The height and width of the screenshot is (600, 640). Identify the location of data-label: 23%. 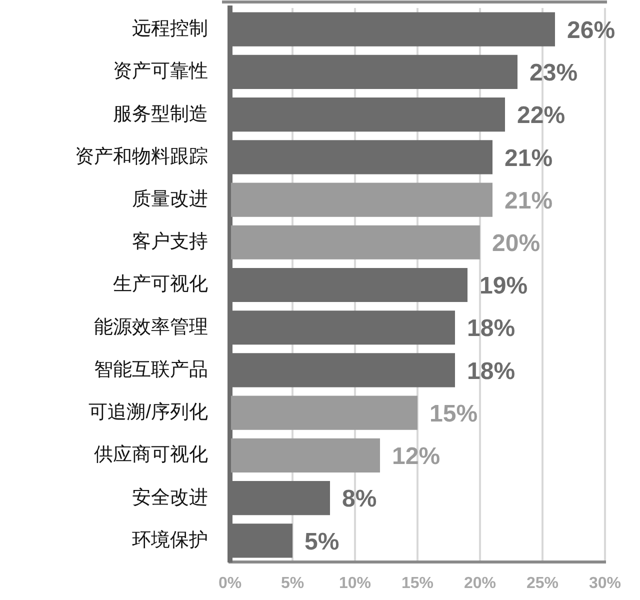
(554, 73).